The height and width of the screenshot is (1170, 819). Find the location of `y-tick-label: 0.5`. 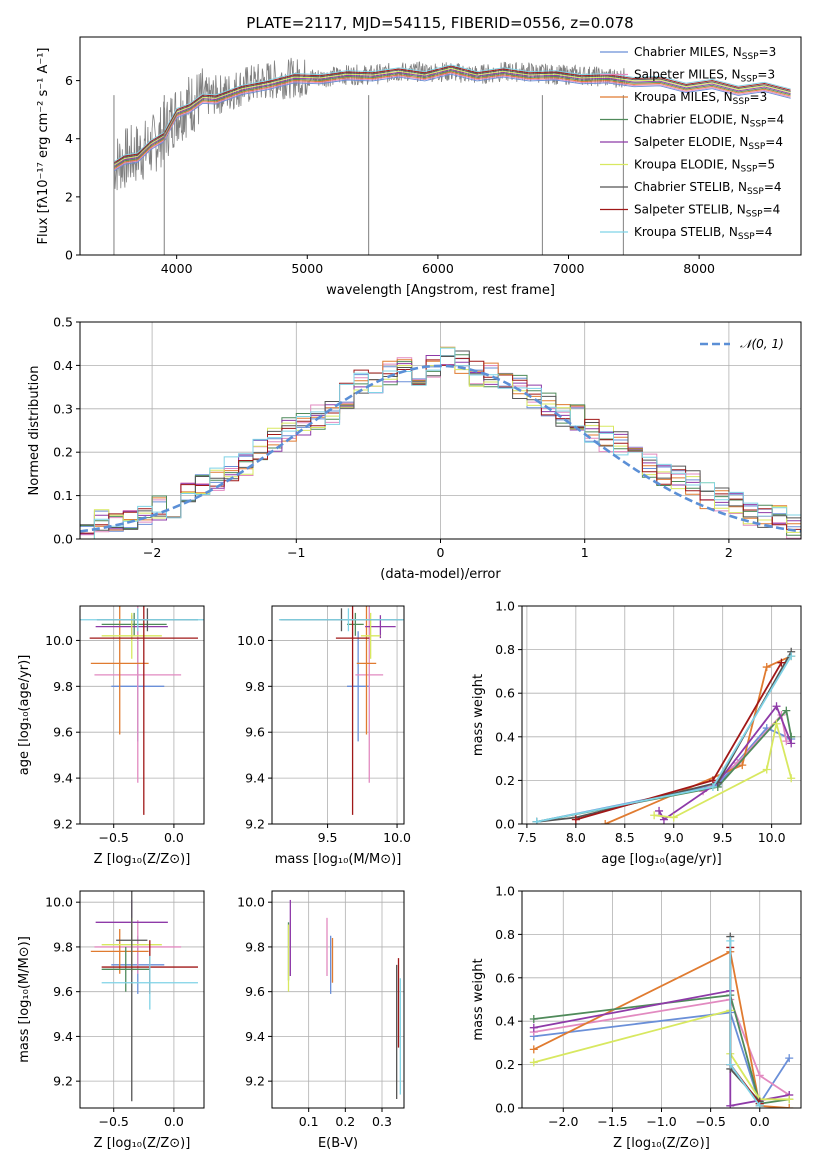

y-tick-label: 0.5 is located at coordinates (63, 322).